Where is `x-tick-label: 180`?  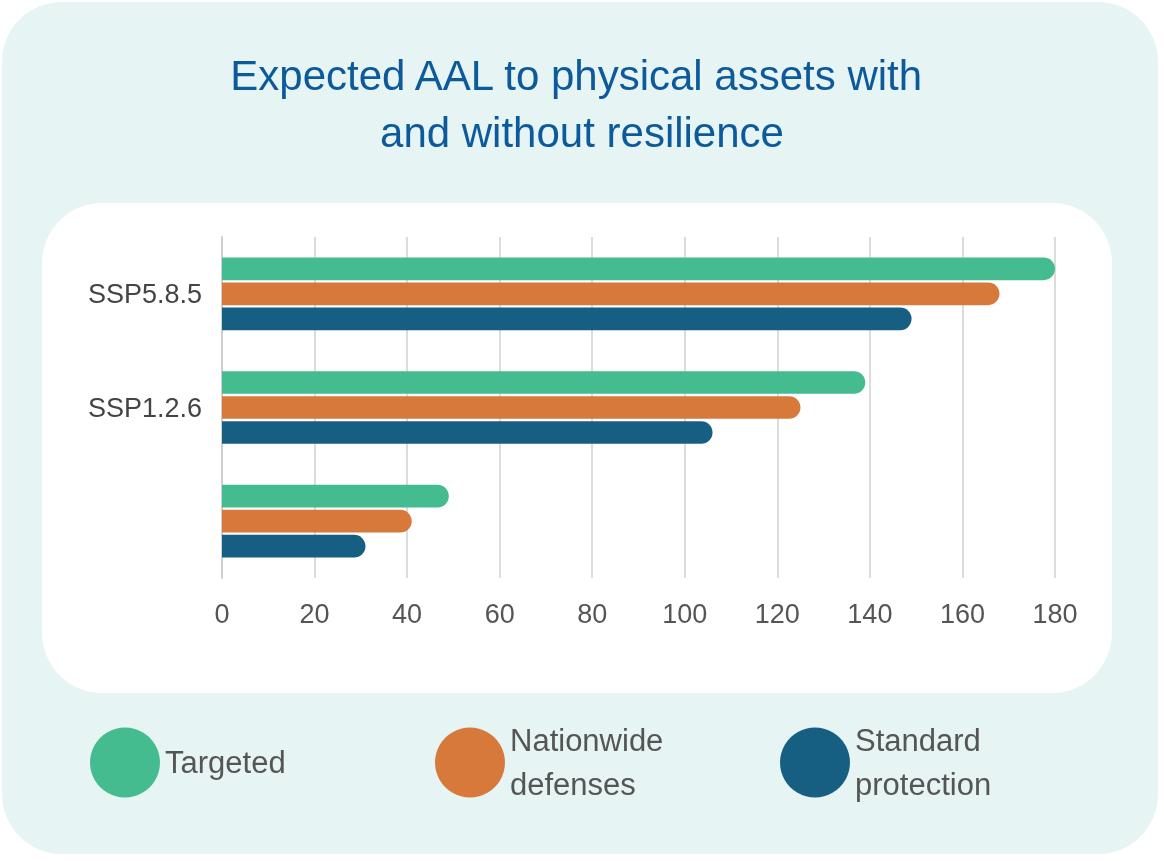
x-tick-label: 180 is located at coordinates (1055, 613).